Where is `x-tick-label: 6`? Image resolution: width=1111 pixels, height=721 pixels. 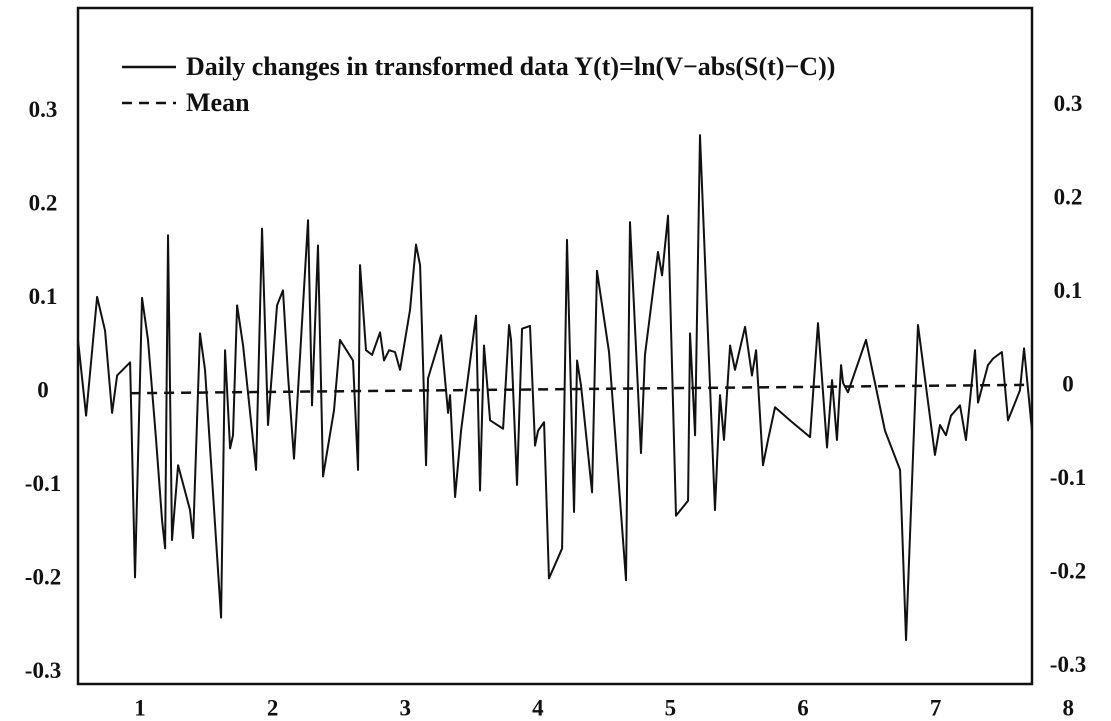
x-tick-label: 6 is located at coordinates (803, 707).